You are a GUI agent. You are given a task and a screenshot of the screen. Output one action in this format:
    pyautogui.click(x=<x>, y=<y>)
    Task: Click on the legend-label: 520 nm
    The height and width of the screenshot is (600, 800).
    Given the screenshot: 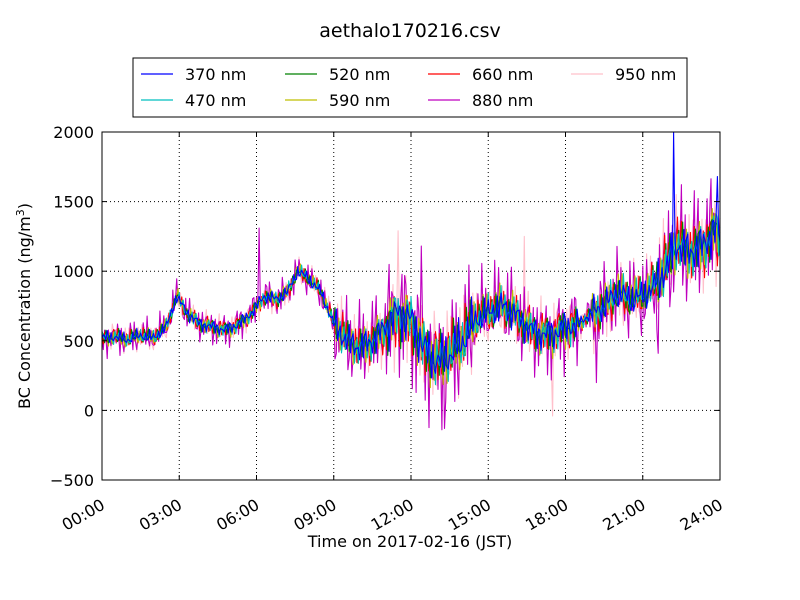 What is the action you would take?
    pyautogui.click(x=359, y=74)
    